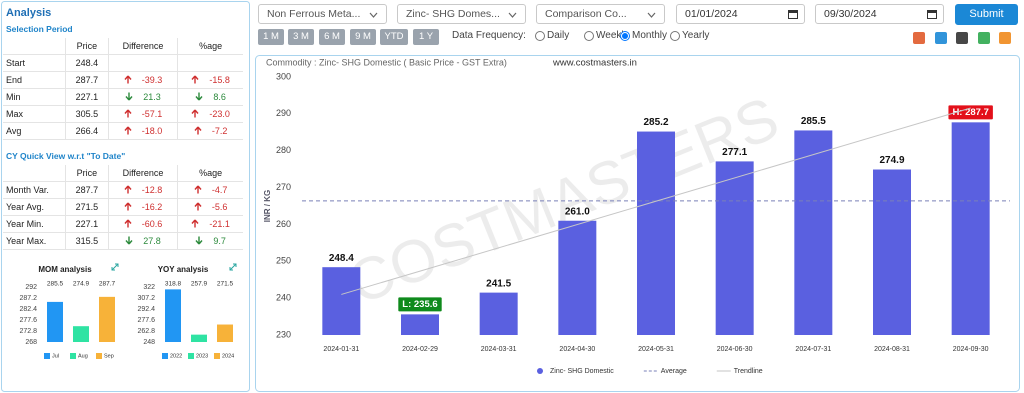 The height and width of the screenshot is (393, 1024). Describe the element at coordinates (394, 37) in the screenshot. I see `range-button: YTD` at that location.